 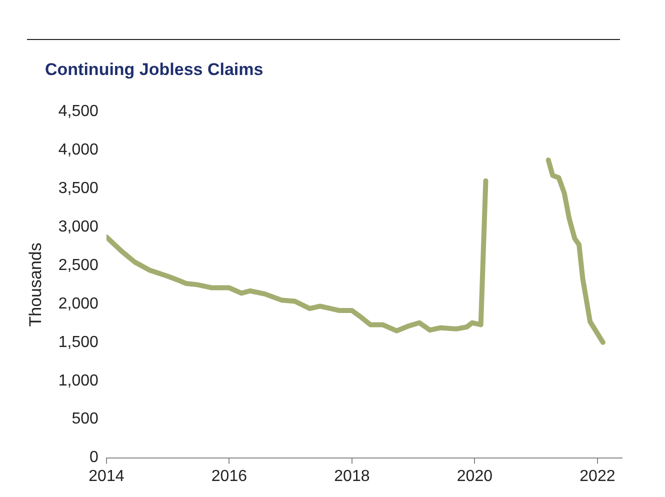 What do you see at coordinates (229, 476) in the screenshot?
I see `x-tick-label: 2016` at bounding box center [229, 476].